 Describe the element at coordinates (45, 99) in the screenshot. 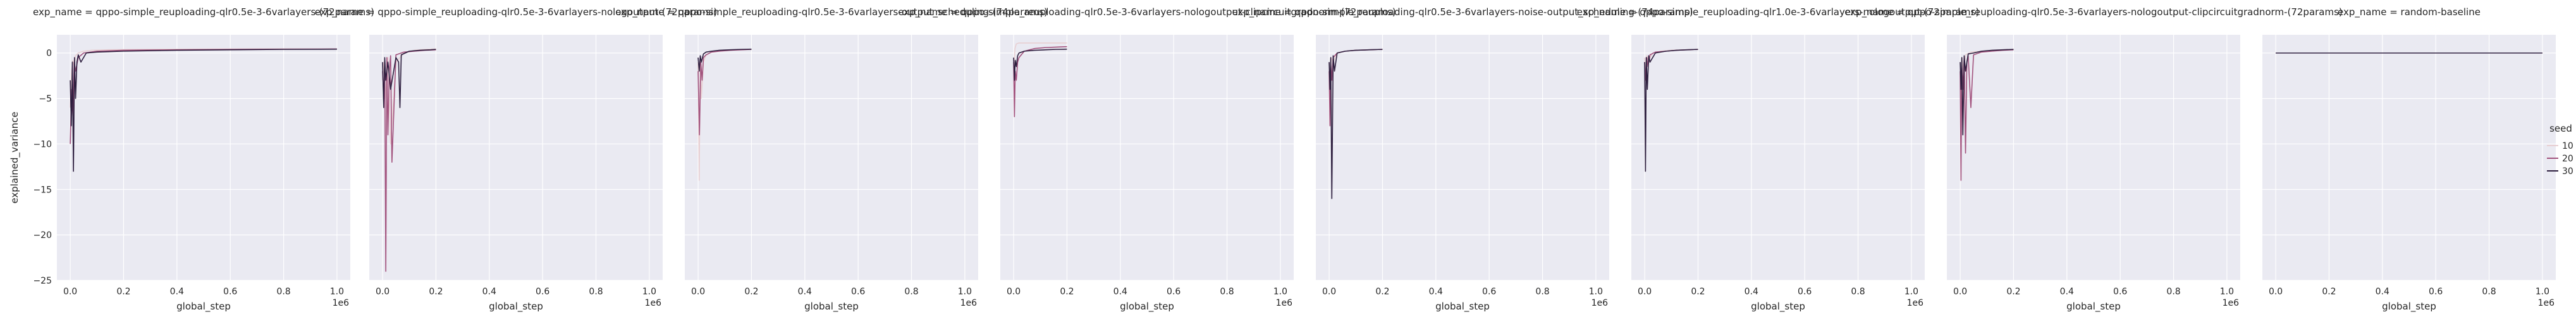

I see `y-tick-label: −5` at that location.